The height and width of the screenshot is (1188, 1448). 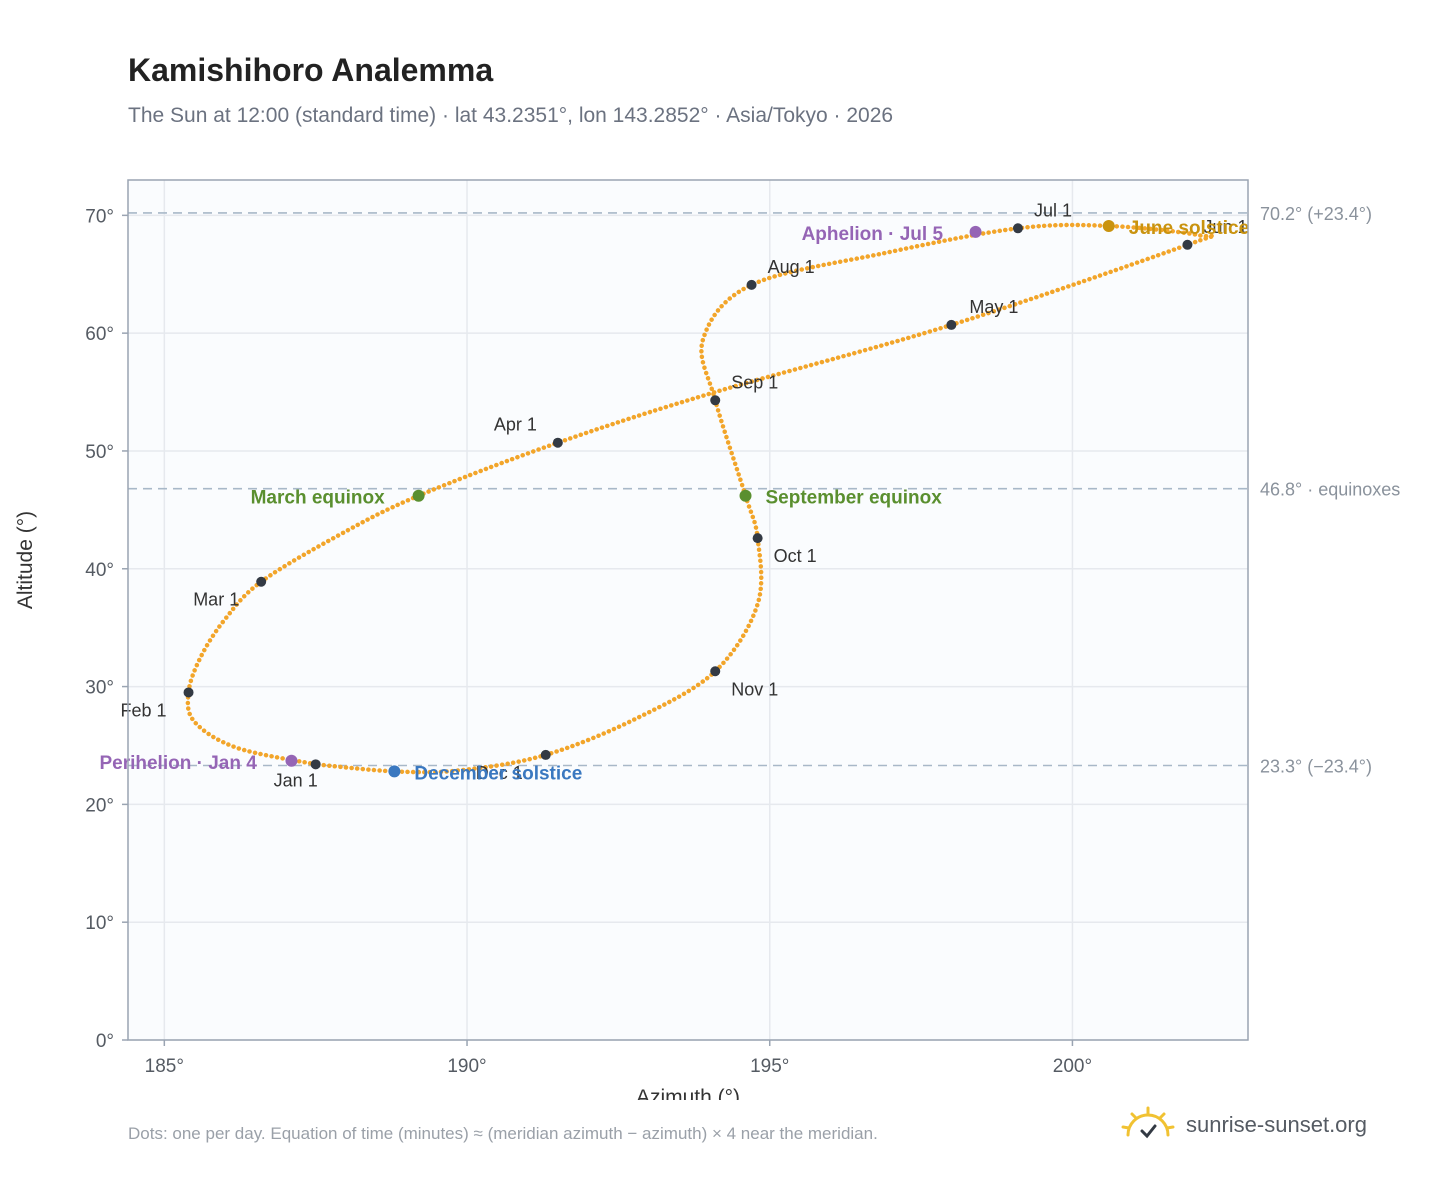 I want to click on event-label: March equinox, so click(x=318, y=498).